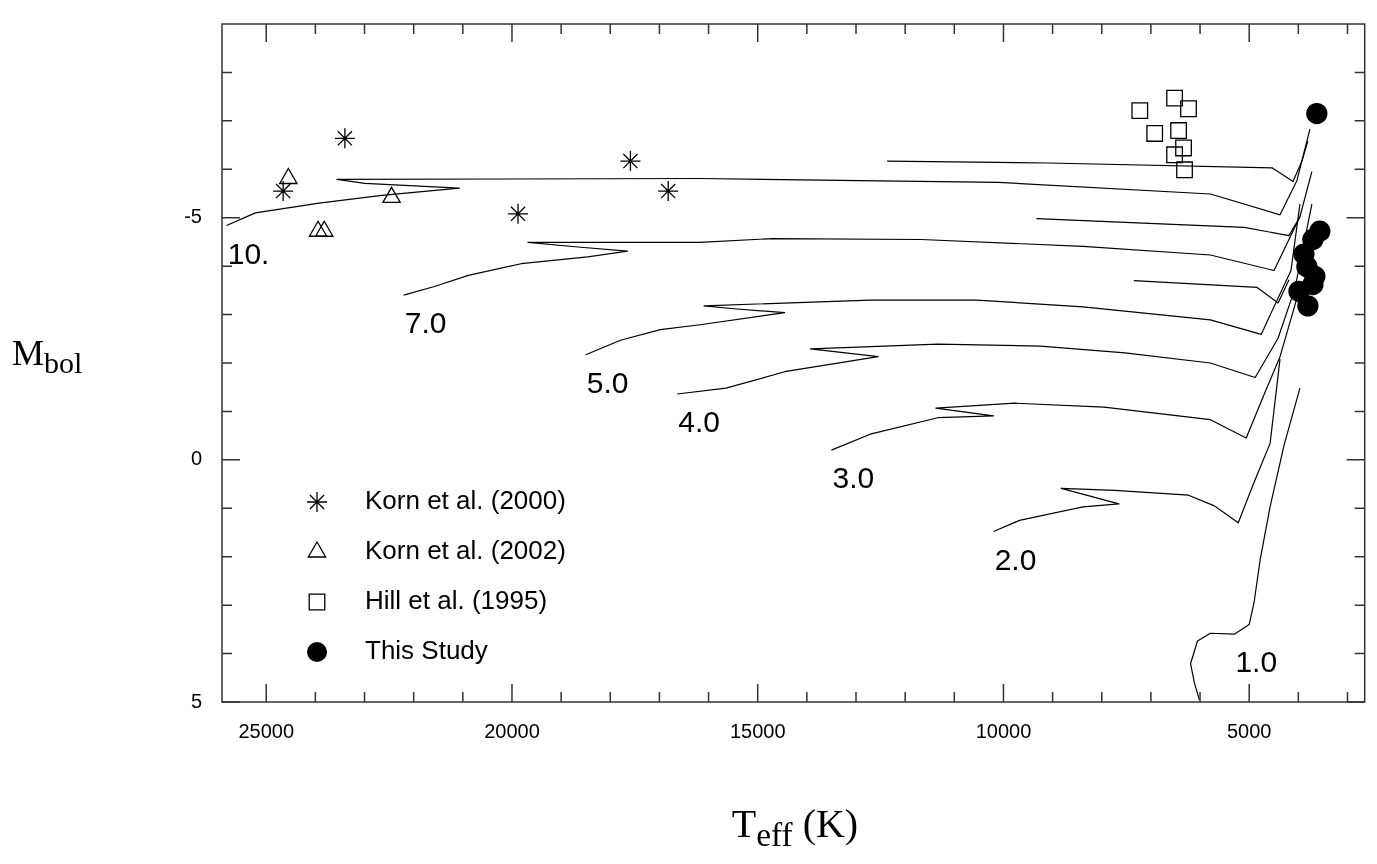 The width and height of the screenshot is (1377, 864). I want to click on annotation: 10., so click(248, 253).